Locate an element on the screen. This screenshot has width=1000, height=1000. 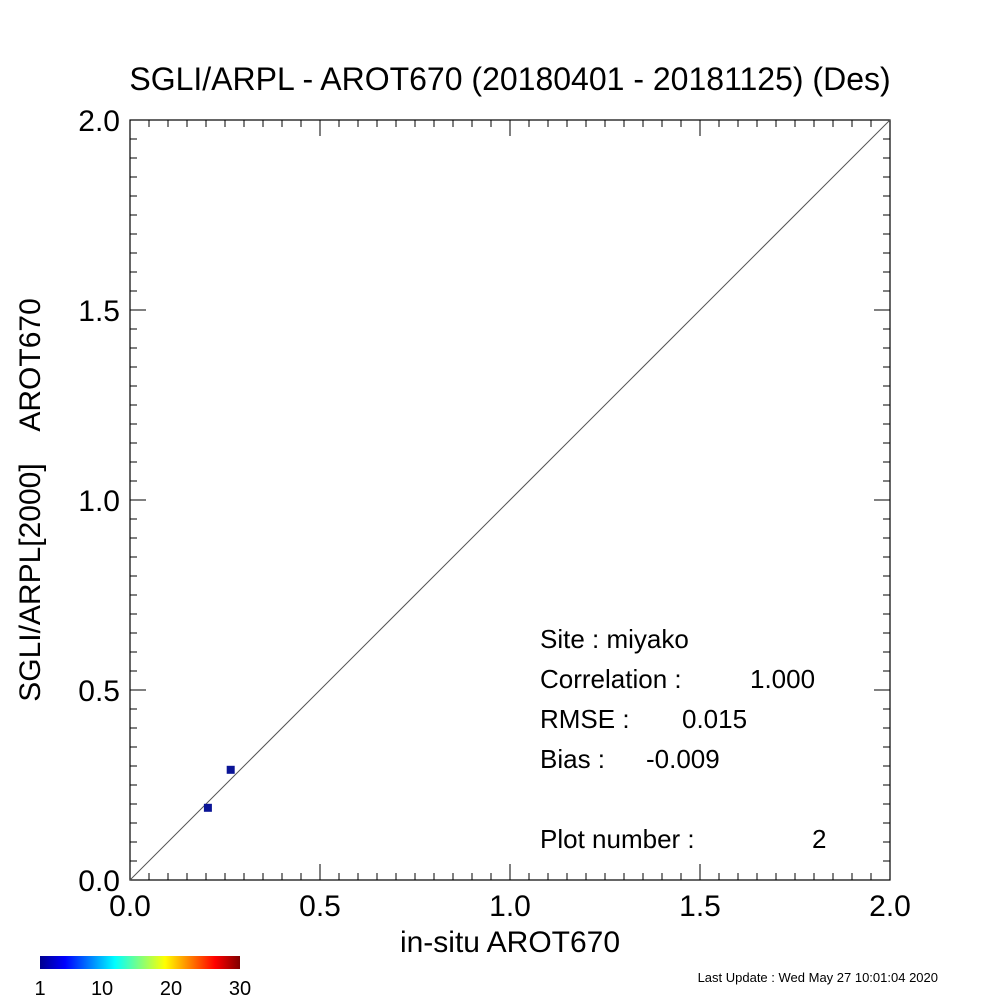
x-tick-label: 0.5 is located at coordinates (320, 906).